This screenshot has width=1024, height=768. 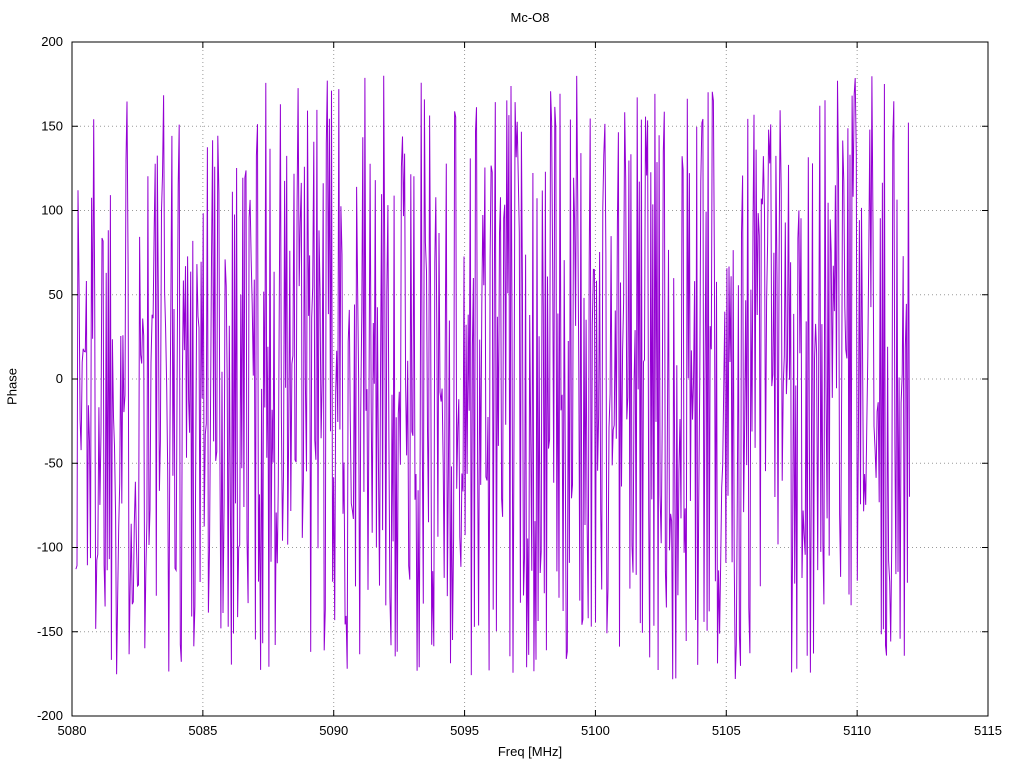 I want to click on y-tick-label: -100, so click(x=50, y=547).